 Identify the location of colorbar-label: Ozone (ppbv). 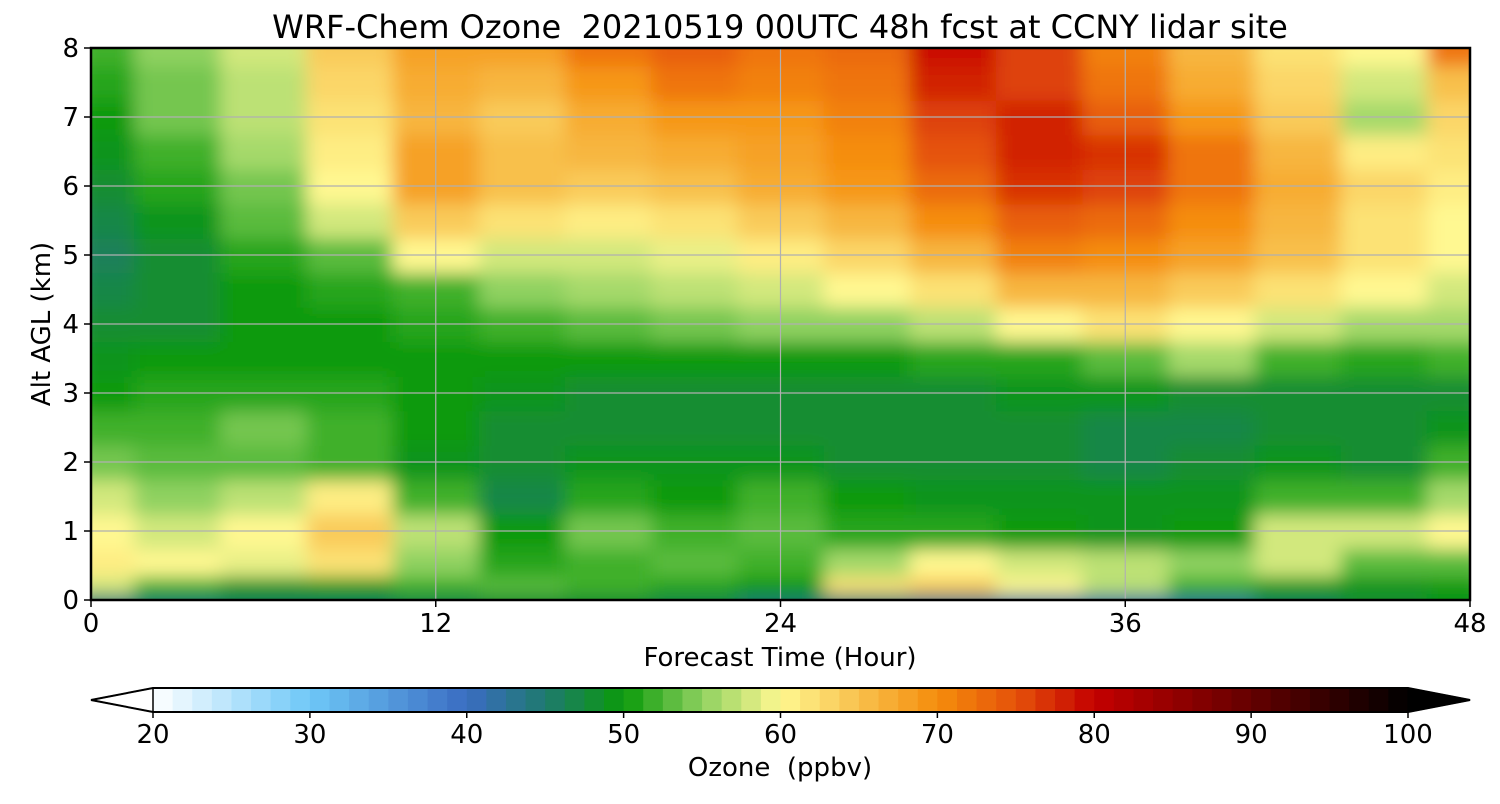
(780, 768).